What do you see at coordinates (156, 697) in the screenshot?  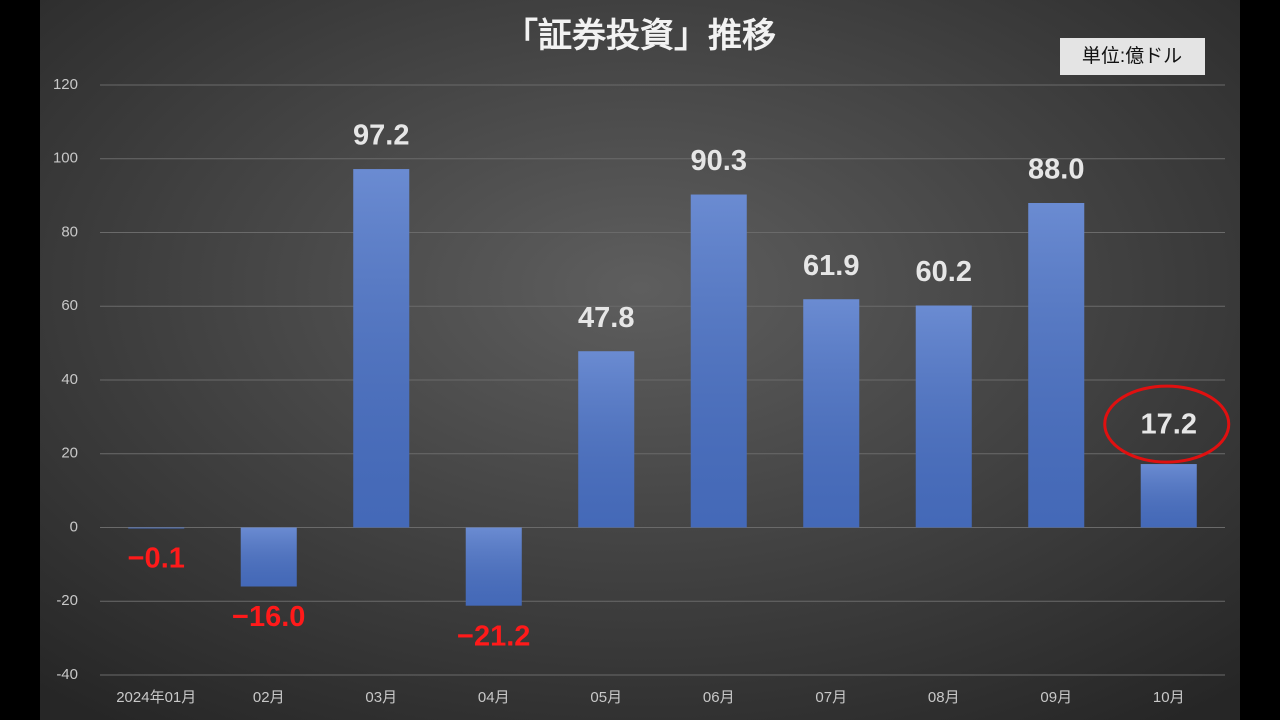 I see `x-tick-label: 2024年01月` at bounding box center [156, 697].